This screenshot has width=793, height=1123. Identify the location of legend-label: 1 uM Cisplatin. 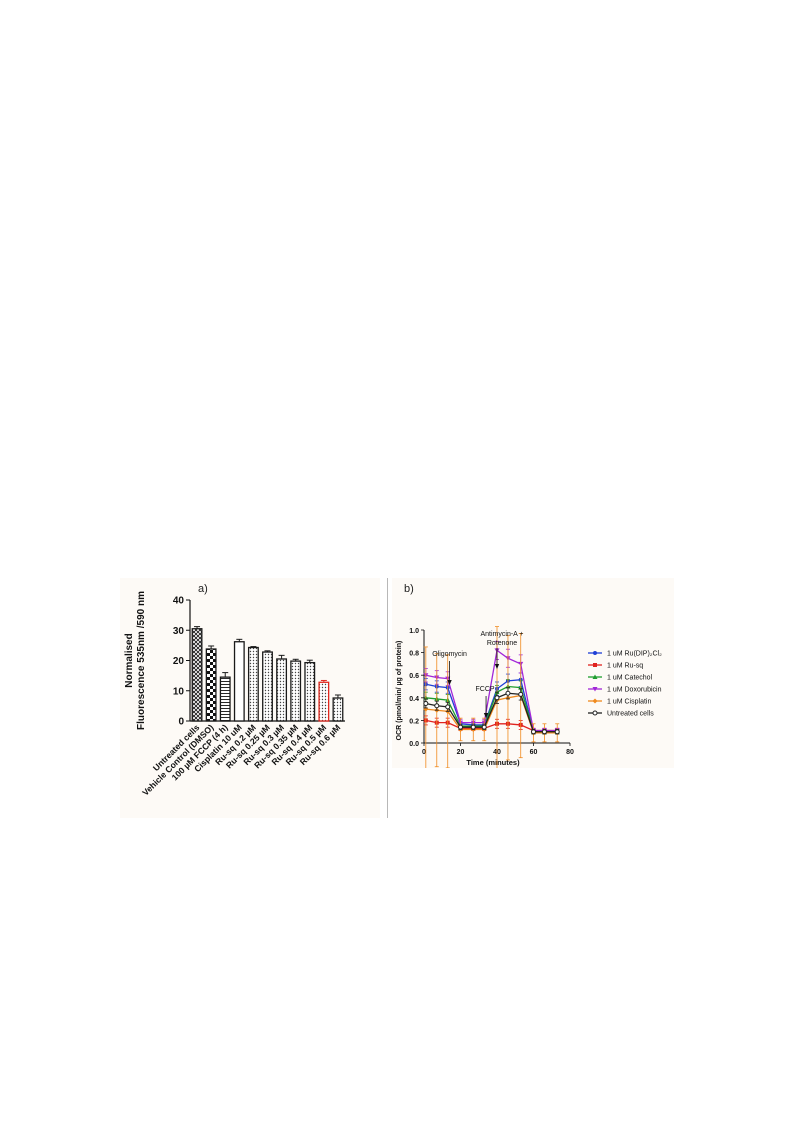
(629, 702).